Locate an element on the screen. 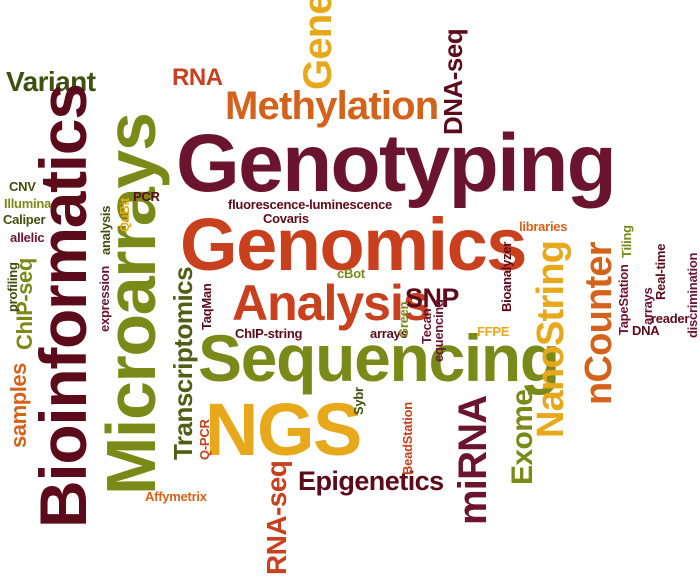  word-libraries: libraries is located at coordinates (543, 226).